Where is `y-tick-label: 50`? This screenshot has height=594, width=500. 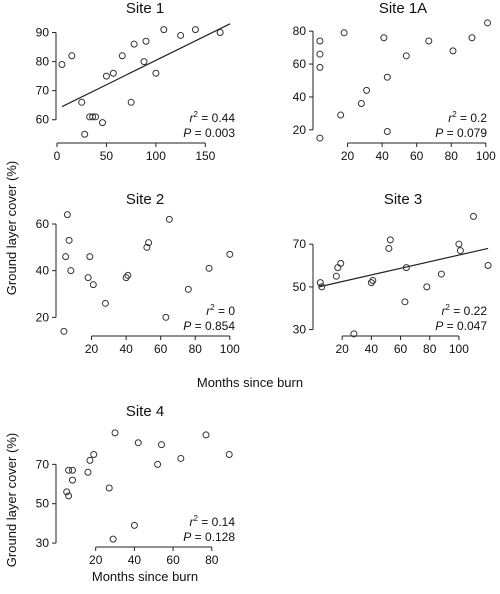
y-tick-label: 50 is located at coordinates (300, 287).